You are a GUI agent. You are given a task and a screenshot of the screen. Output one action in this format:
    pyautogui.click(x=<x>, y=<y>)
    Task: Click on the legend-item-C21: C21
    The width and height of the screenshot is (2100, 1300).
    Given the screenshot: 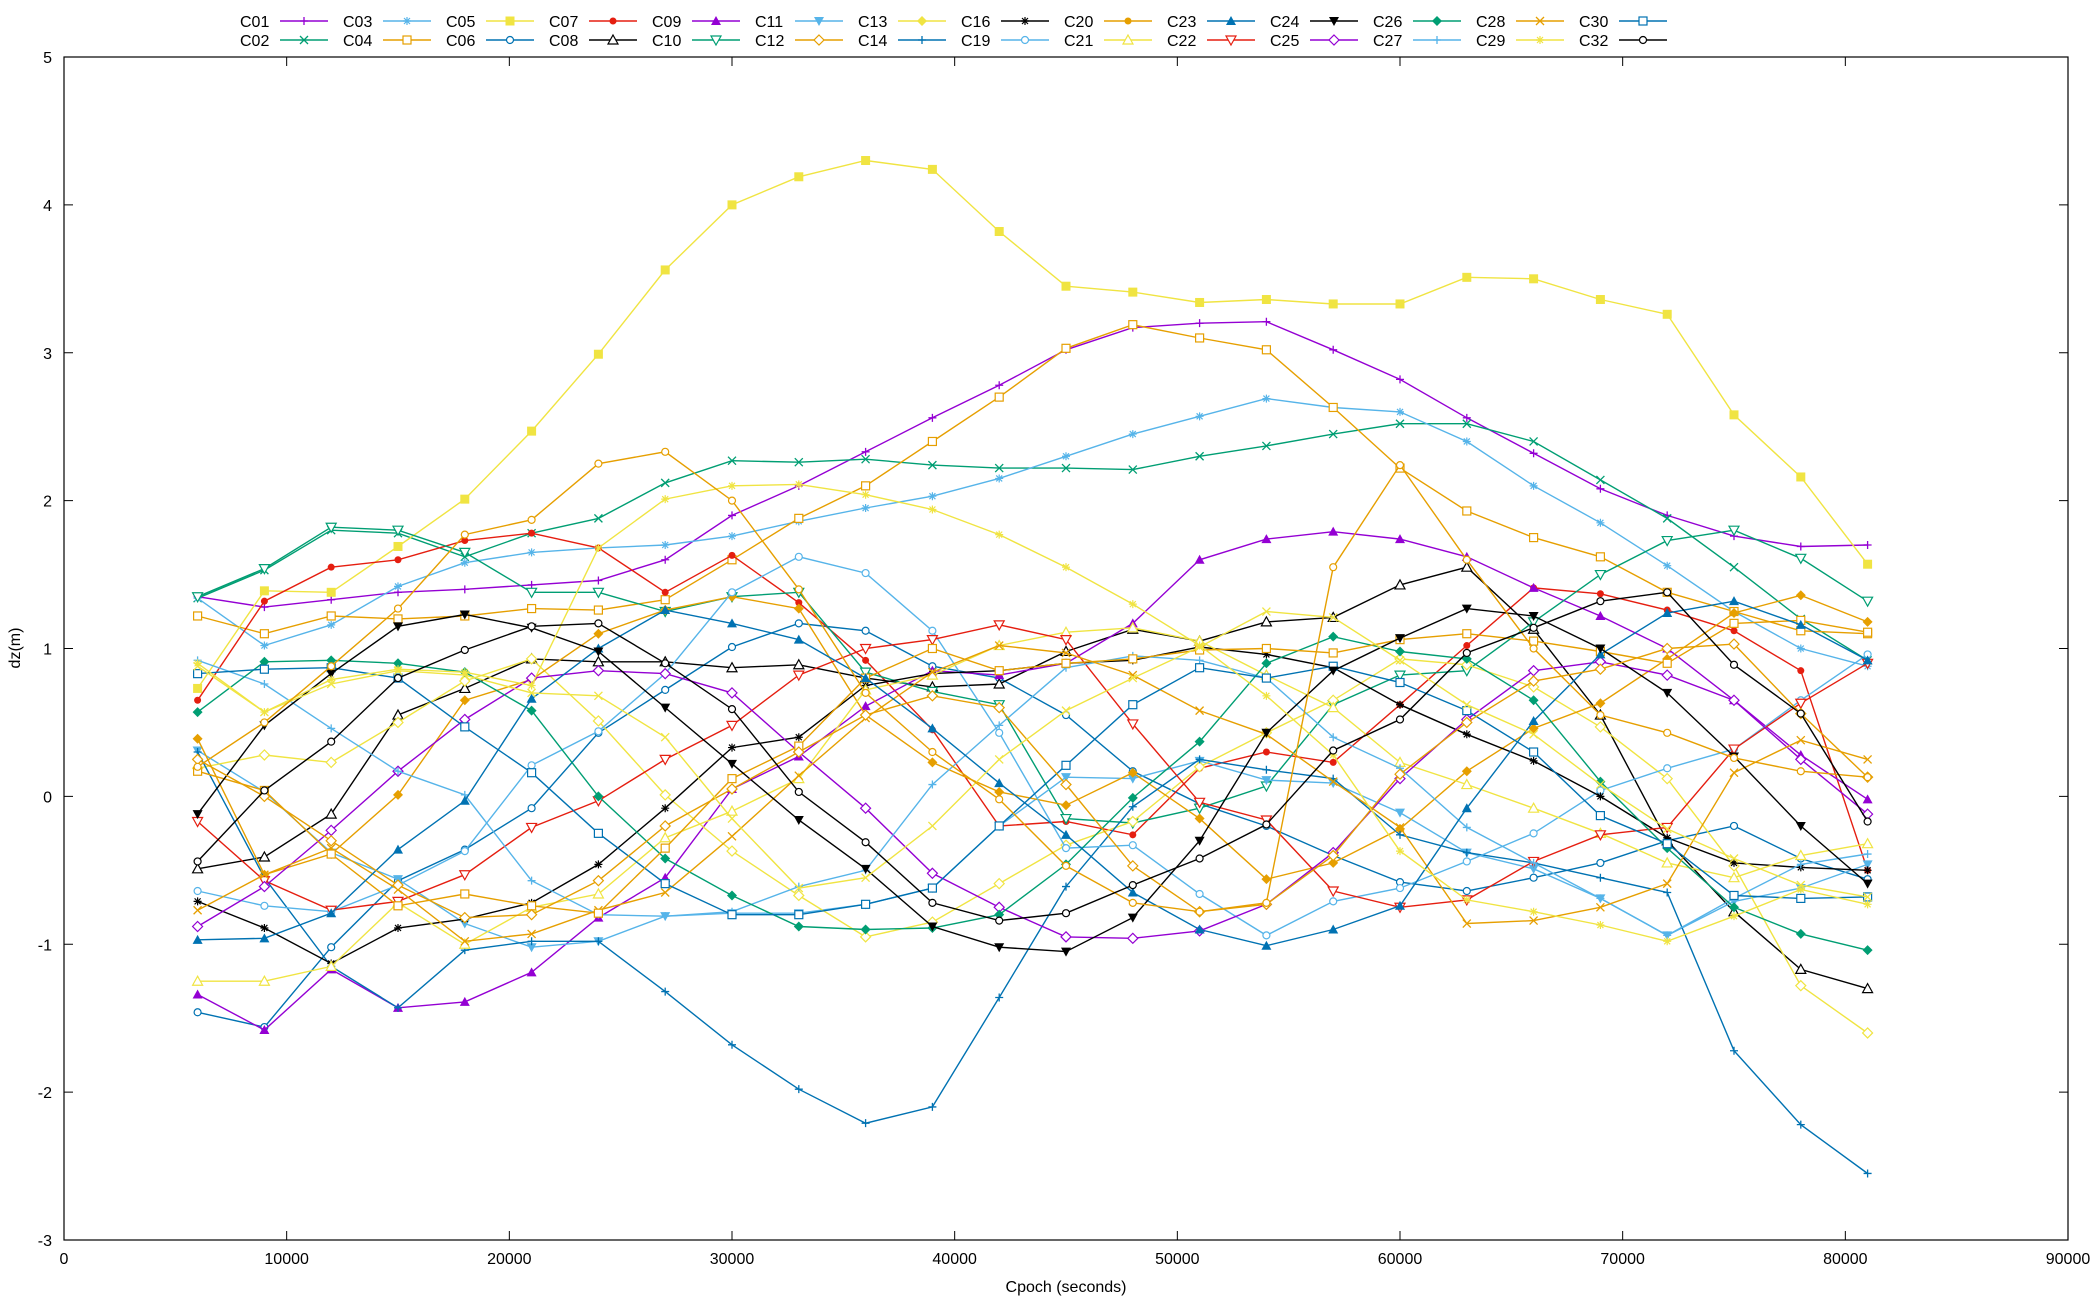 What is the action you would take?
    pyautogui.click(x=1108, y=41)
    